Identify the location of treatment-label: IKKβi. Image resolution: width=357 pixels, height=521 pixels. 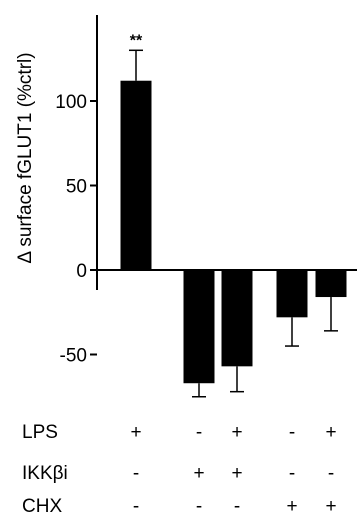
(45, 473).